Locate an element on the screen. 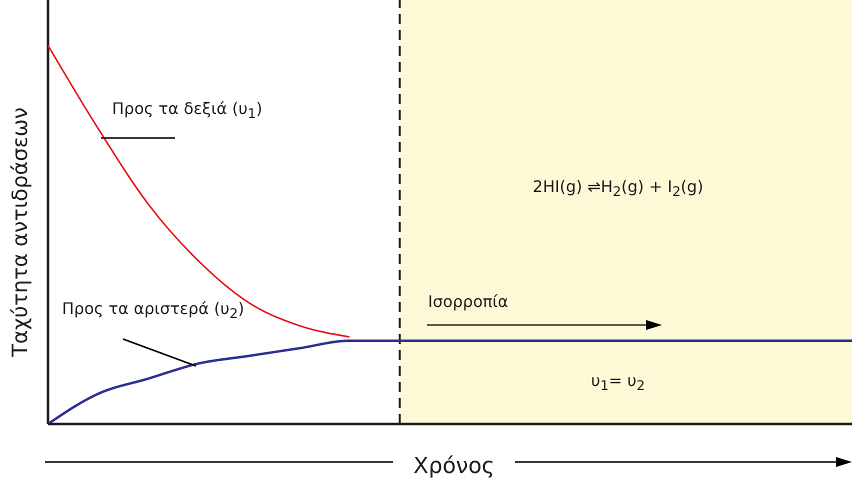  y-axis-title: Ταχύτητα αντιδράσεων is located at coordinates (20, 232).